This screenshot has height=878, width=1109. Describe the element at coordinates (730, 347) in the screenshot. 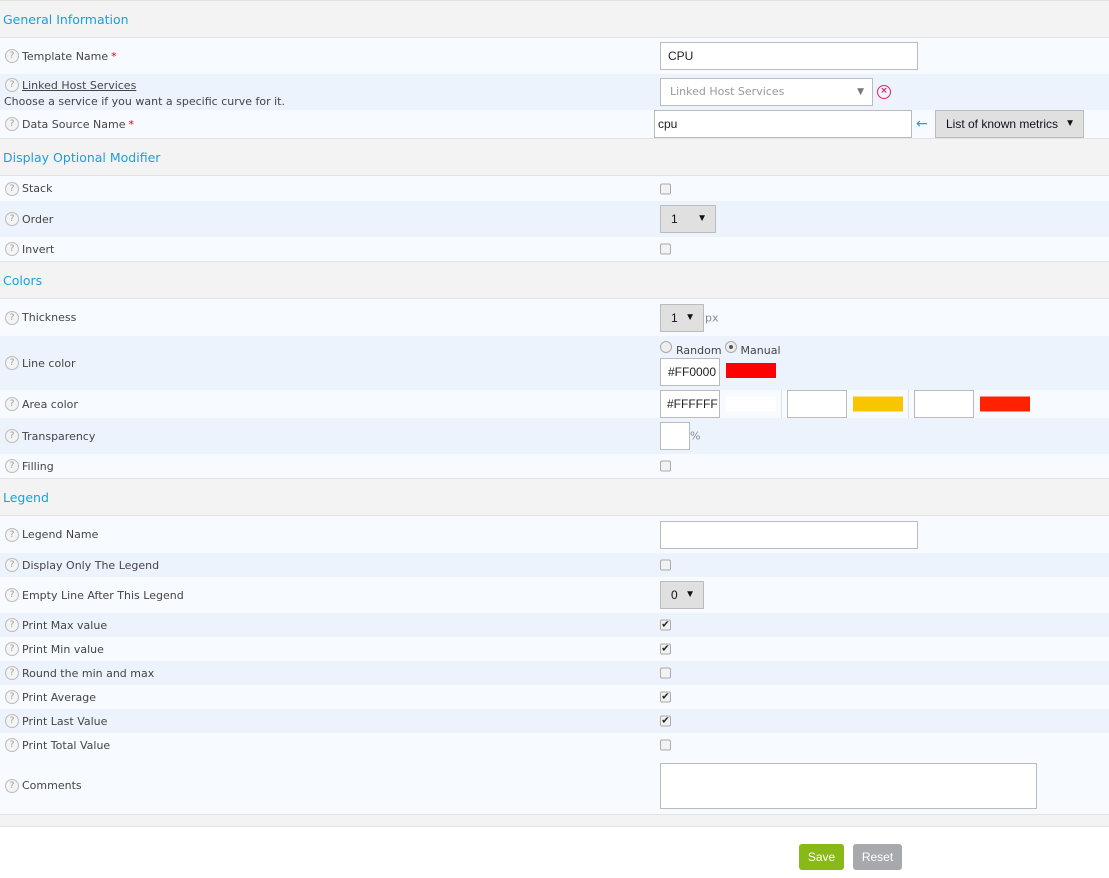

I see `manual-radio` at that location.